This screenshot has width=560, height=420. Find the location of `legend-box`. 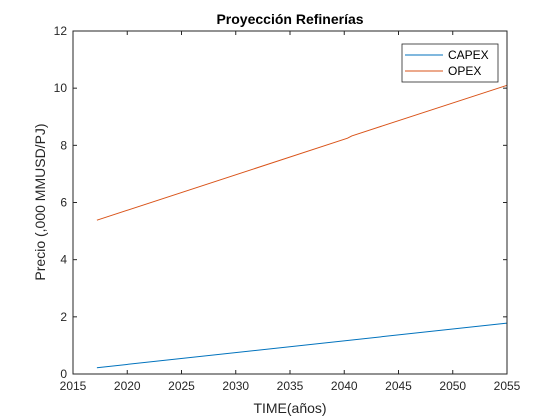

legend-box is located at coordinates (450, 63).